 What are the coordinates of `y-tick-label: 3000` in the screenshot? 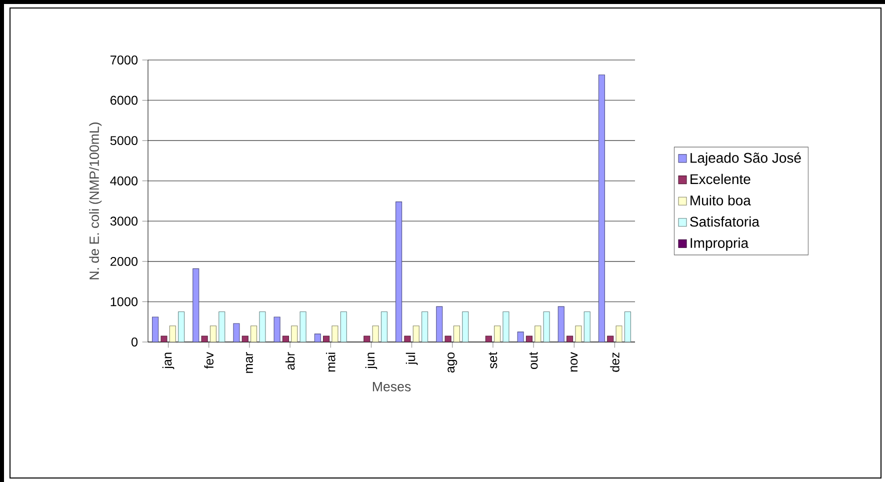 It's located at (124, 221).